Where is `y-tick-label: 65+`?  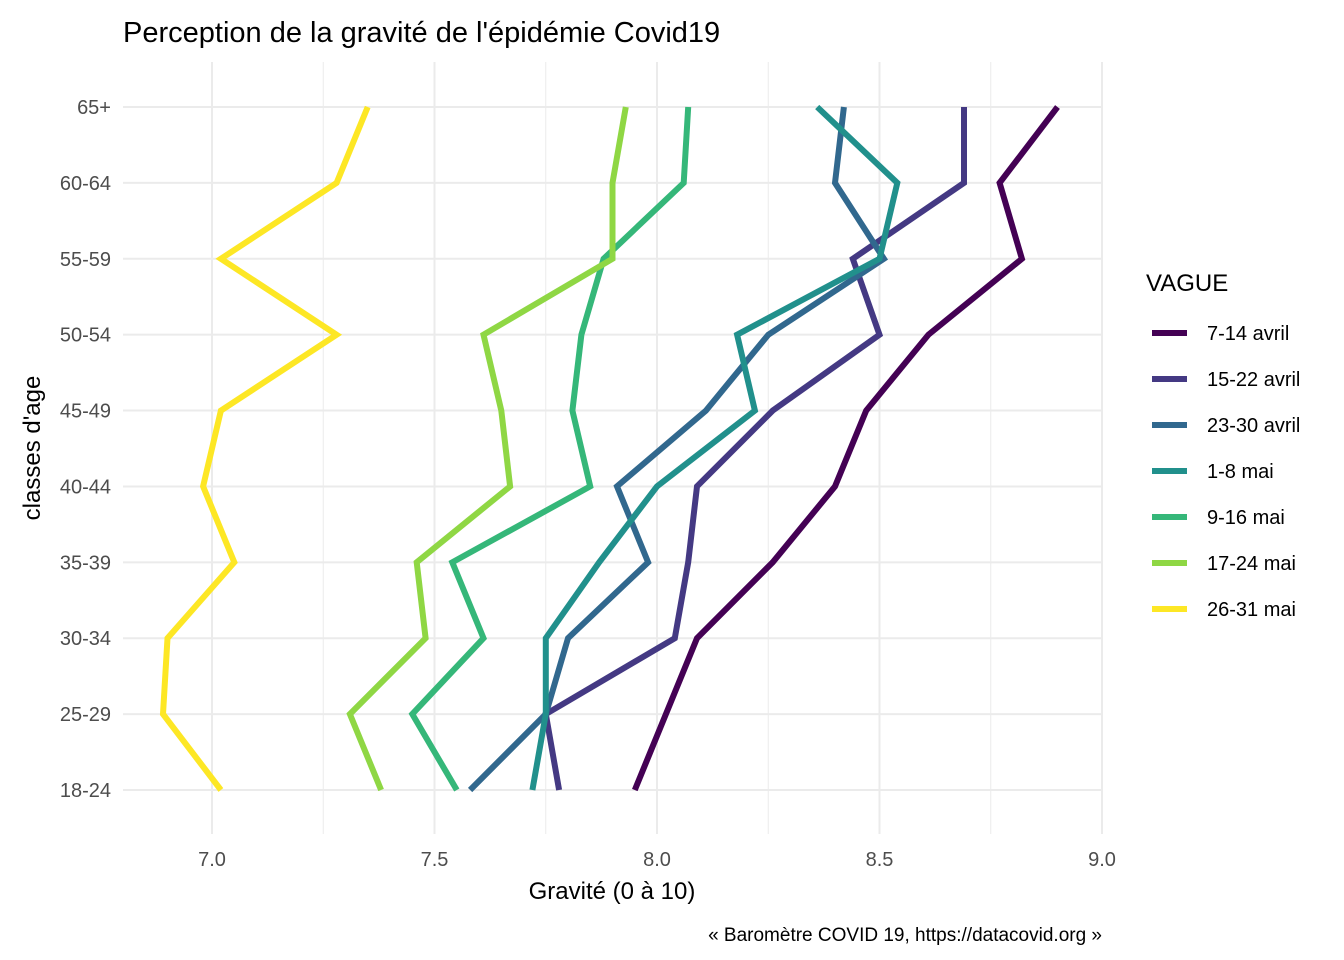 y-tick-label: 65+ is located at coordinates (94, 108).